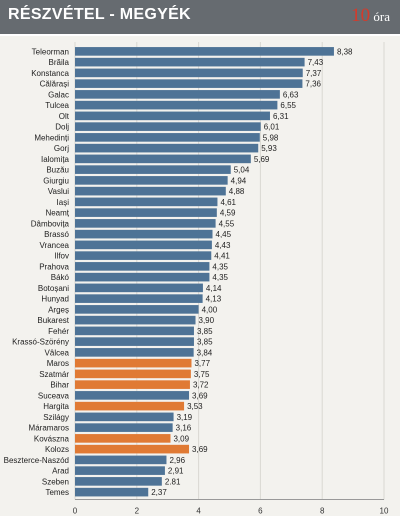  Describe the element at coordinates (58, 94) in the screenshot. I see `category-label: Galac` at that location.